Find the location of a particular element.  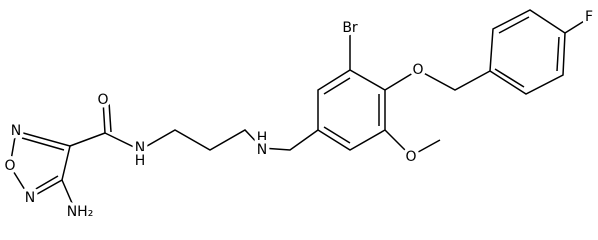

atom-label: F is located at coordinates (589, 17).